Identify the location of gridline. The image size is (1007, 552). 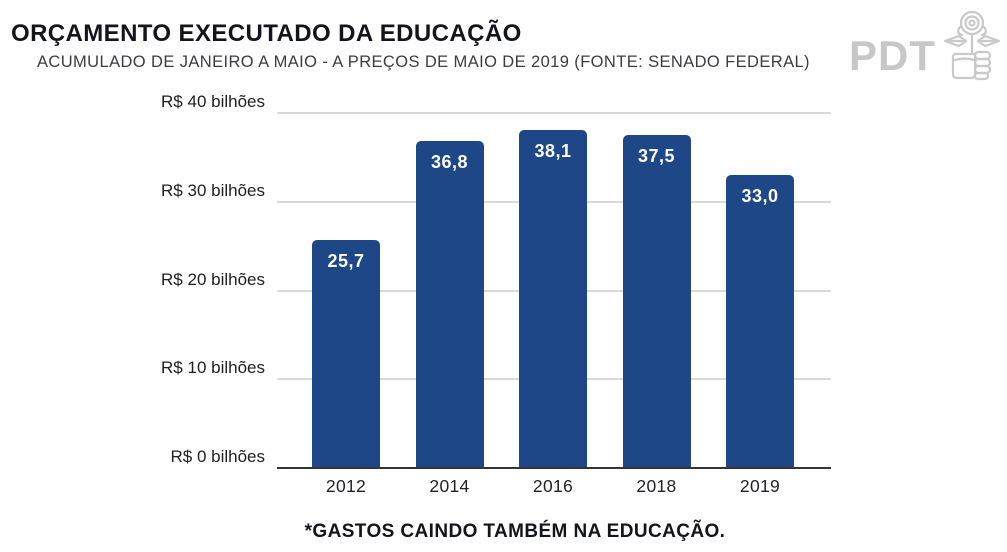
(554, 113).